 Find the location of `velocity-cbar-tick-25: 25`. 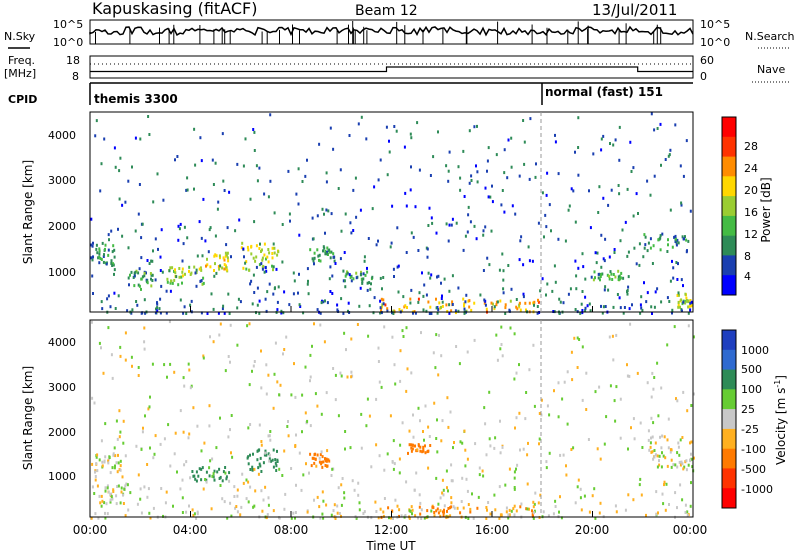

velocity-cbar-tick-25: 25 is located at coordinates (748, 409).